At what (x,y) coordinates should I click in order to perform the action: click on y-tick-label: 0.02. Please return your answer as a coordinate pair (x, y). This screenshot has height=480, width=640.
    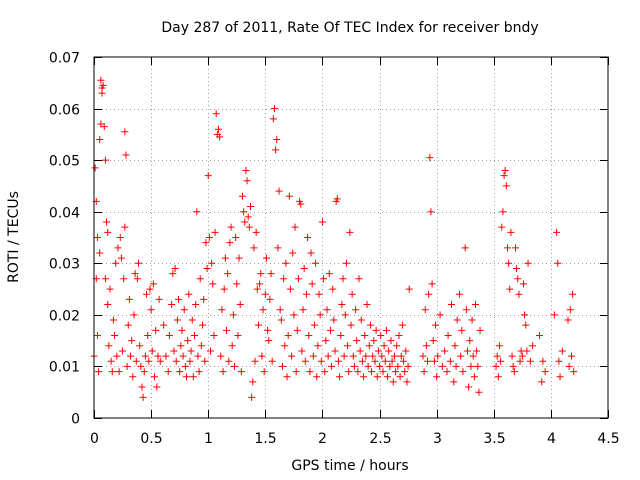
    Looking at the image, I should click on (64, 317).